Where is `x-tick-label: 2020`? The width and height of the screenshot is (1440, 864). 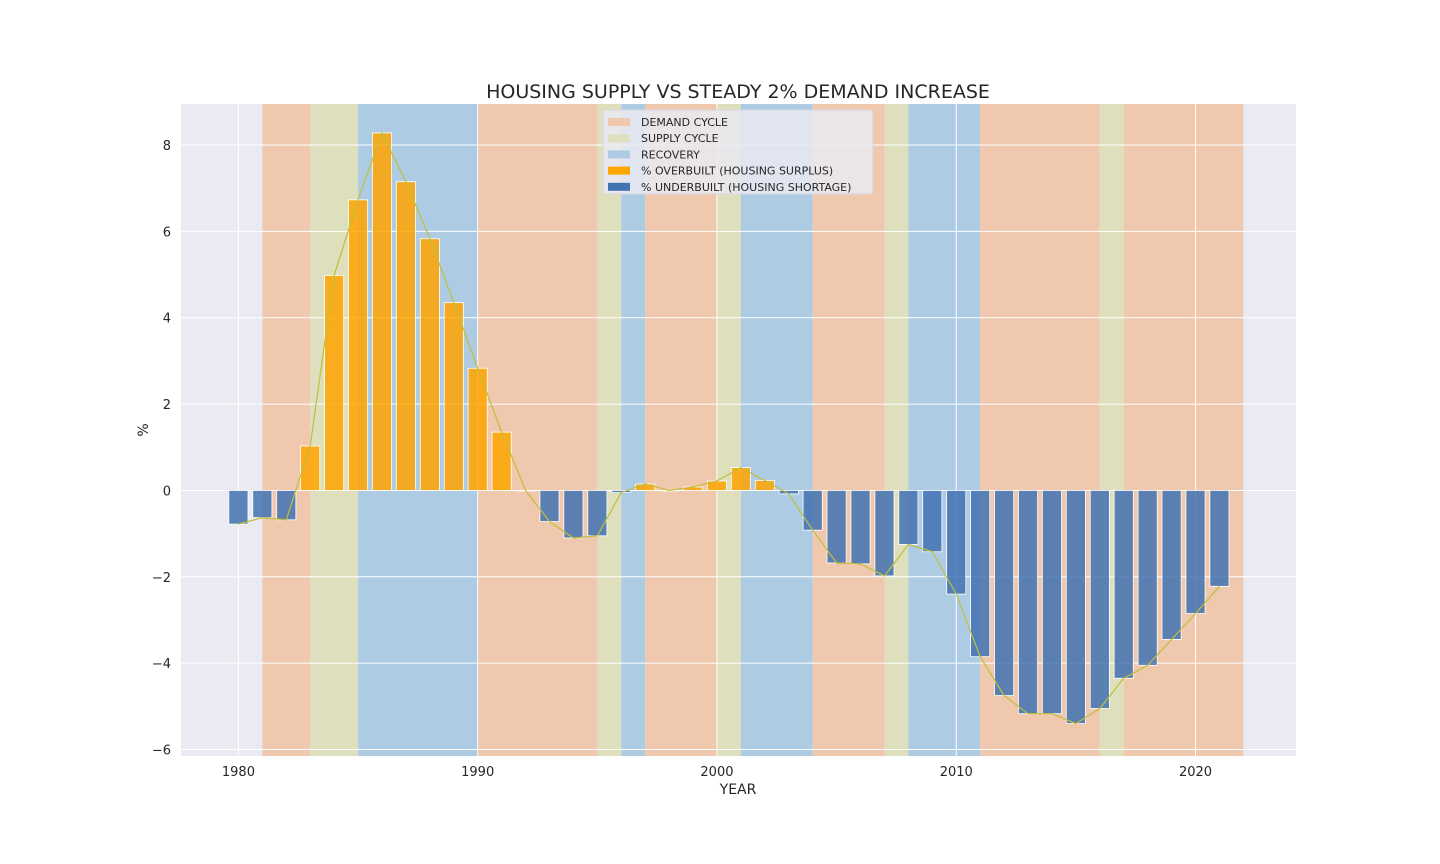
x-tick-label: 2020 is located at coordinates (1195, 772).